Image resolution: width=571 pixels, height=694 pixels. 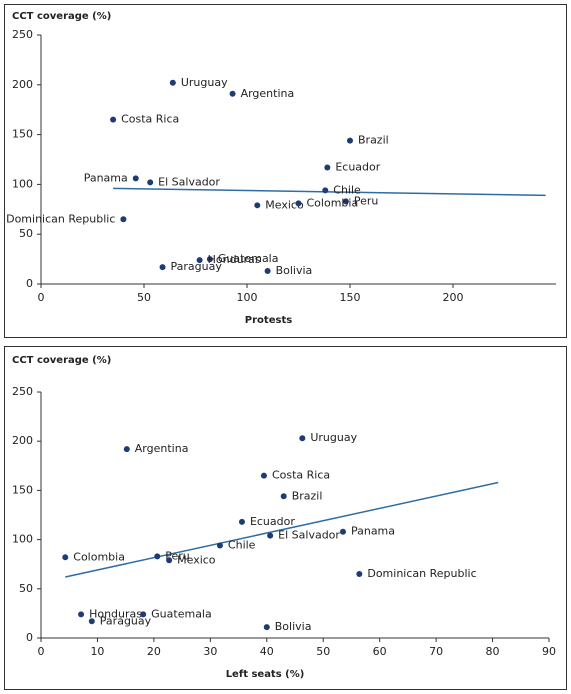 I want to click on x-tick-label: 100, so click(x=247, y=297).